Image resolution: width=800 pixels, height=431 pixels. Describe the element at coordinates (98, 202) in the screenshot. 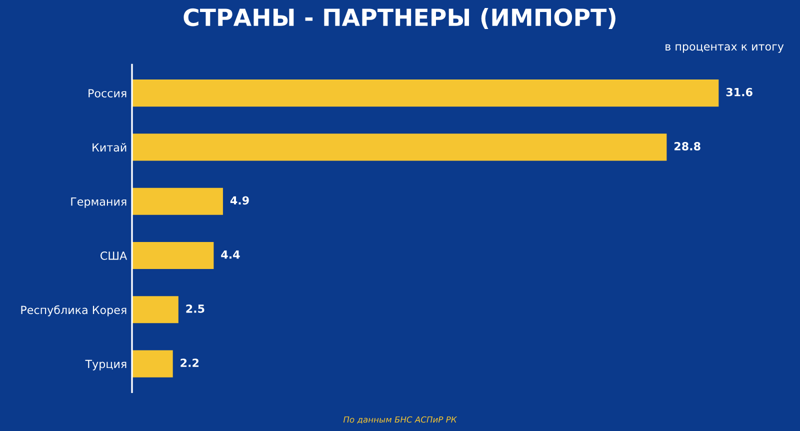

I see `y-tick-label: Германия` at that location.